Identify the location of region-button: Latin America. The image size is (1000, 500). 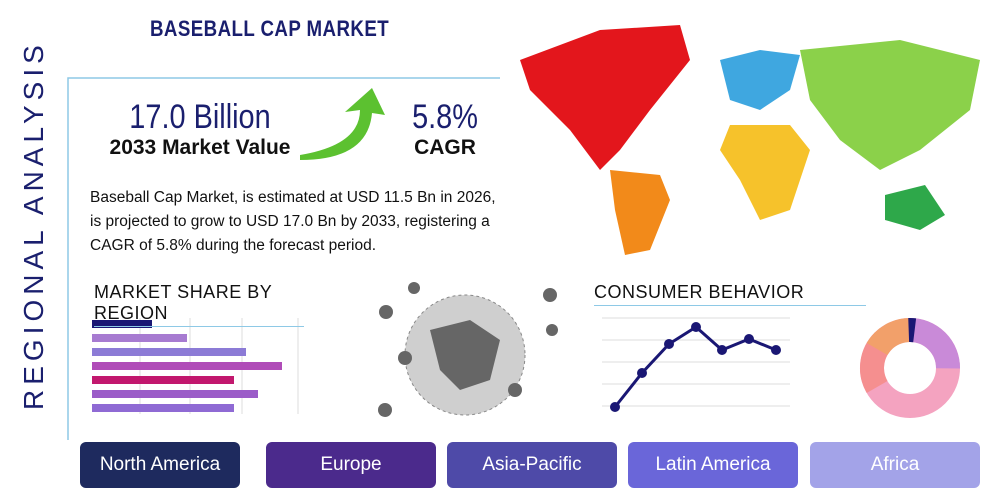
(713, 465).